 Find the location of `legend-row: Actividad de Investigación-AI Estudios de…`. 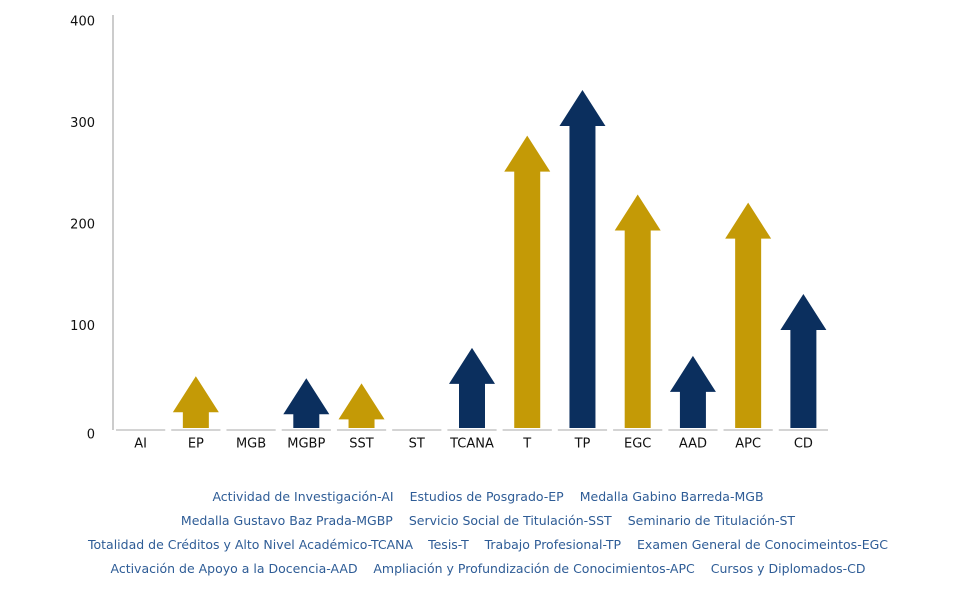

legend-row: Actividad de Investigación-AI Estudios de… is located at coordinates (487, 496).